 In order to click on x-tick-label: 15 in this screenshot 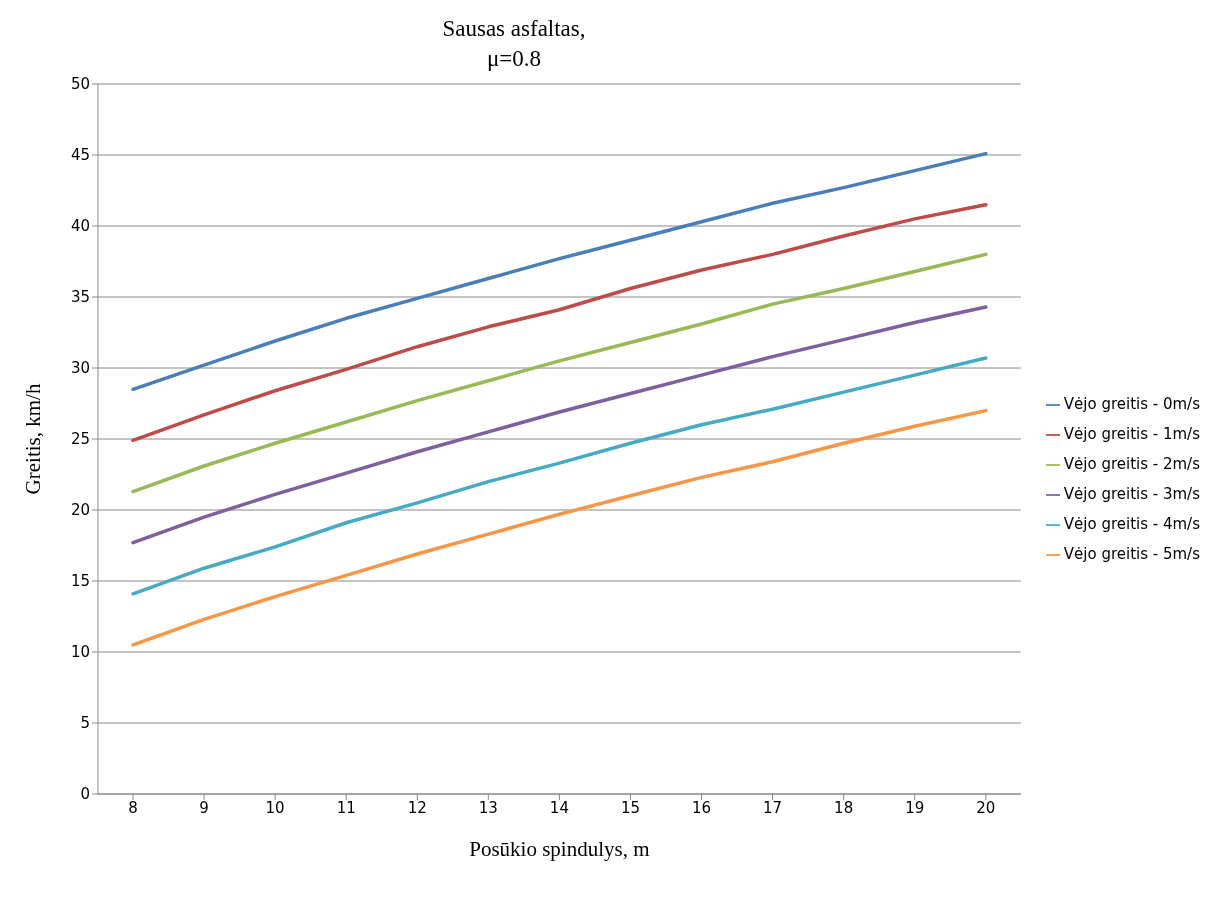, I will do `click(630, 807)`.